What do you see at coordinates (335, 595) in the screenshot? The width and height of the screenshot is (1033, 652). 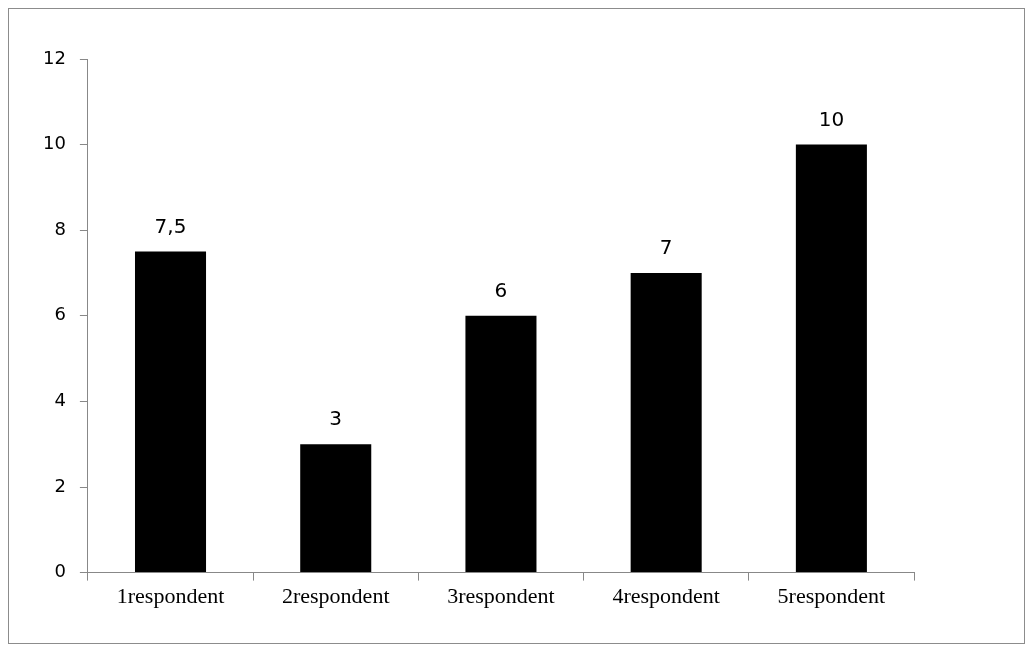 I see `x-tick-label: 2respondent` at bounding box center [335, 595].